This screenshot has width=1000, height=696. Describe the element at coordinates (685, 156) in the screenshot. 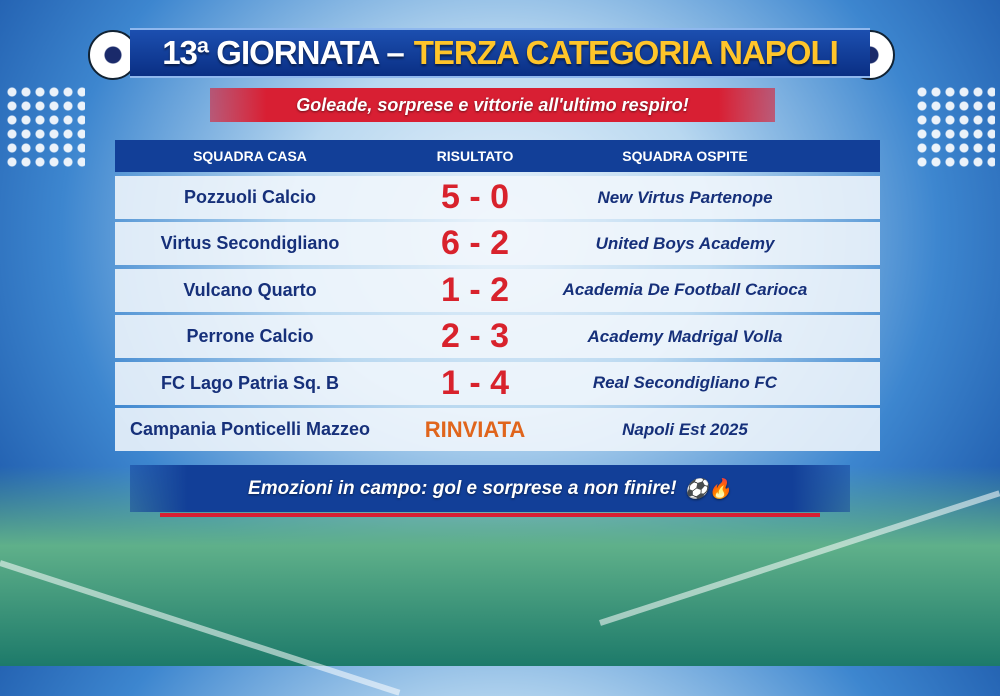

I see `header-away: SQUADRA OSPITE` at that location.